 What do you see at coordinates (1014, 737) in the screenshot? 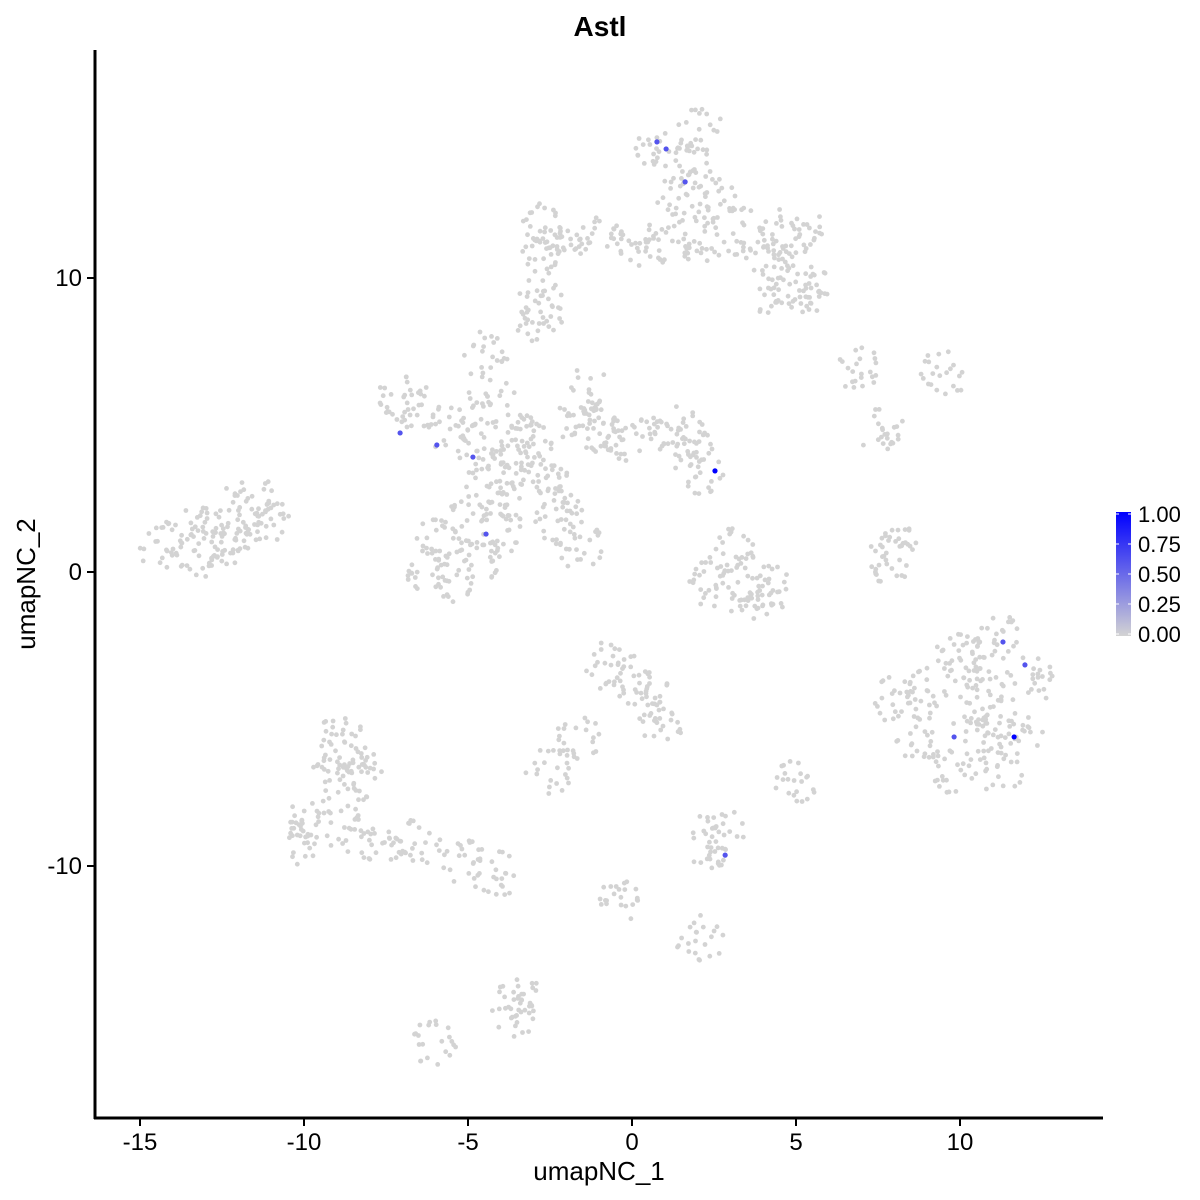
I see `expressed-cell-point` at bounding box center [1014, 737].